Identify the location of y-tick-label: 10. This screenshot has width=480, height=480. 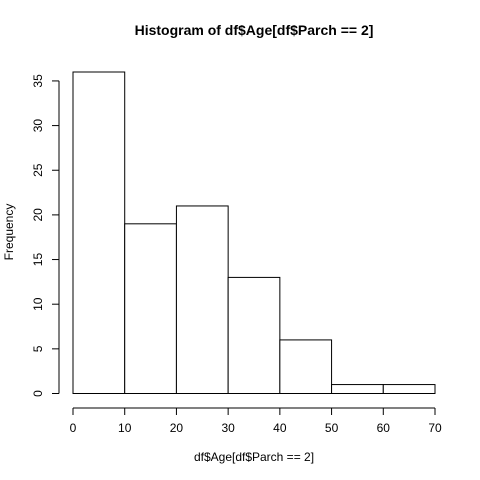
(38, 304).